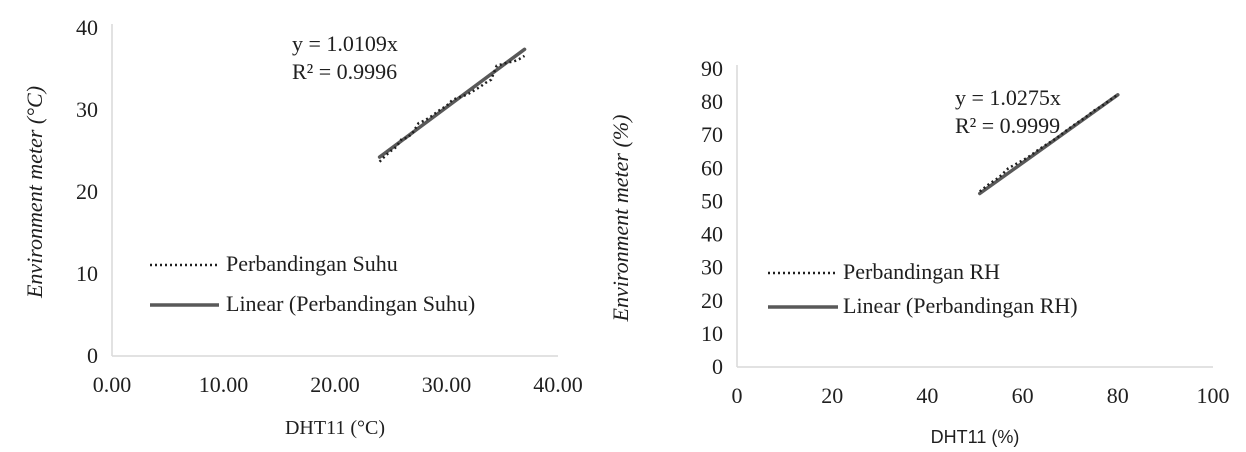 This screenshot has height=452, width=1246. What do you see at coordinates (975, 437) in the screenshot?
I see `x-axis-title: DHT11 (%)` at bounding box center [975, 437].